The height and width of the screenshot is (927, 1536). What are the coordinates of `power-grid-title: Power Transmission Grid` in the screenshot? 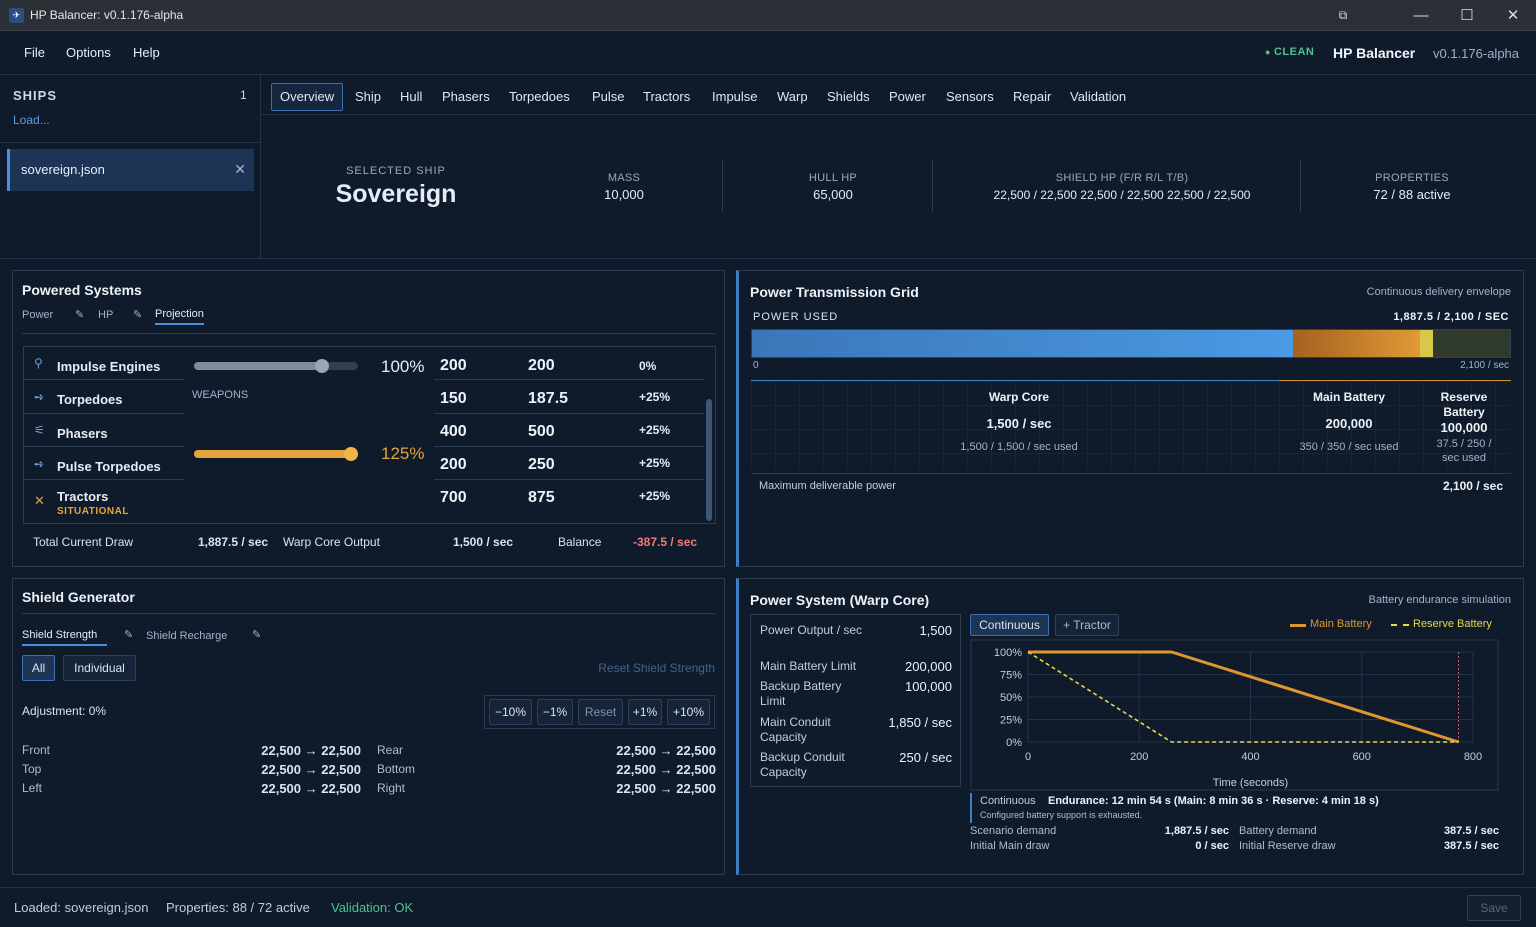 It's located at (834, 292).